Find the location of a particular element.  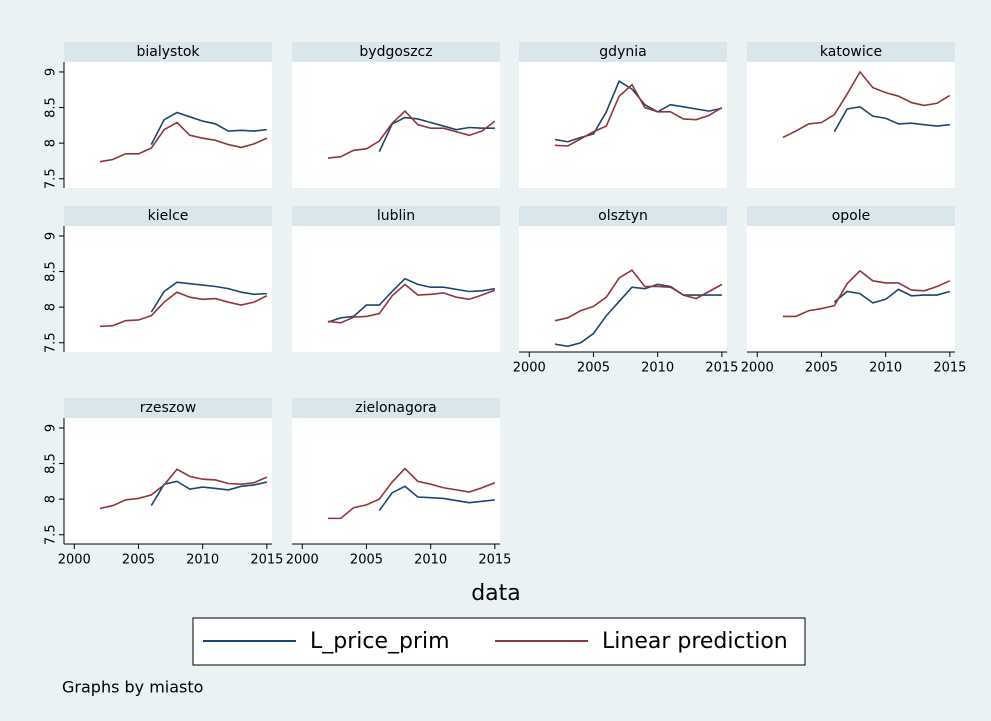

panel-title: rzeszow is located at coordinates (168, 408).